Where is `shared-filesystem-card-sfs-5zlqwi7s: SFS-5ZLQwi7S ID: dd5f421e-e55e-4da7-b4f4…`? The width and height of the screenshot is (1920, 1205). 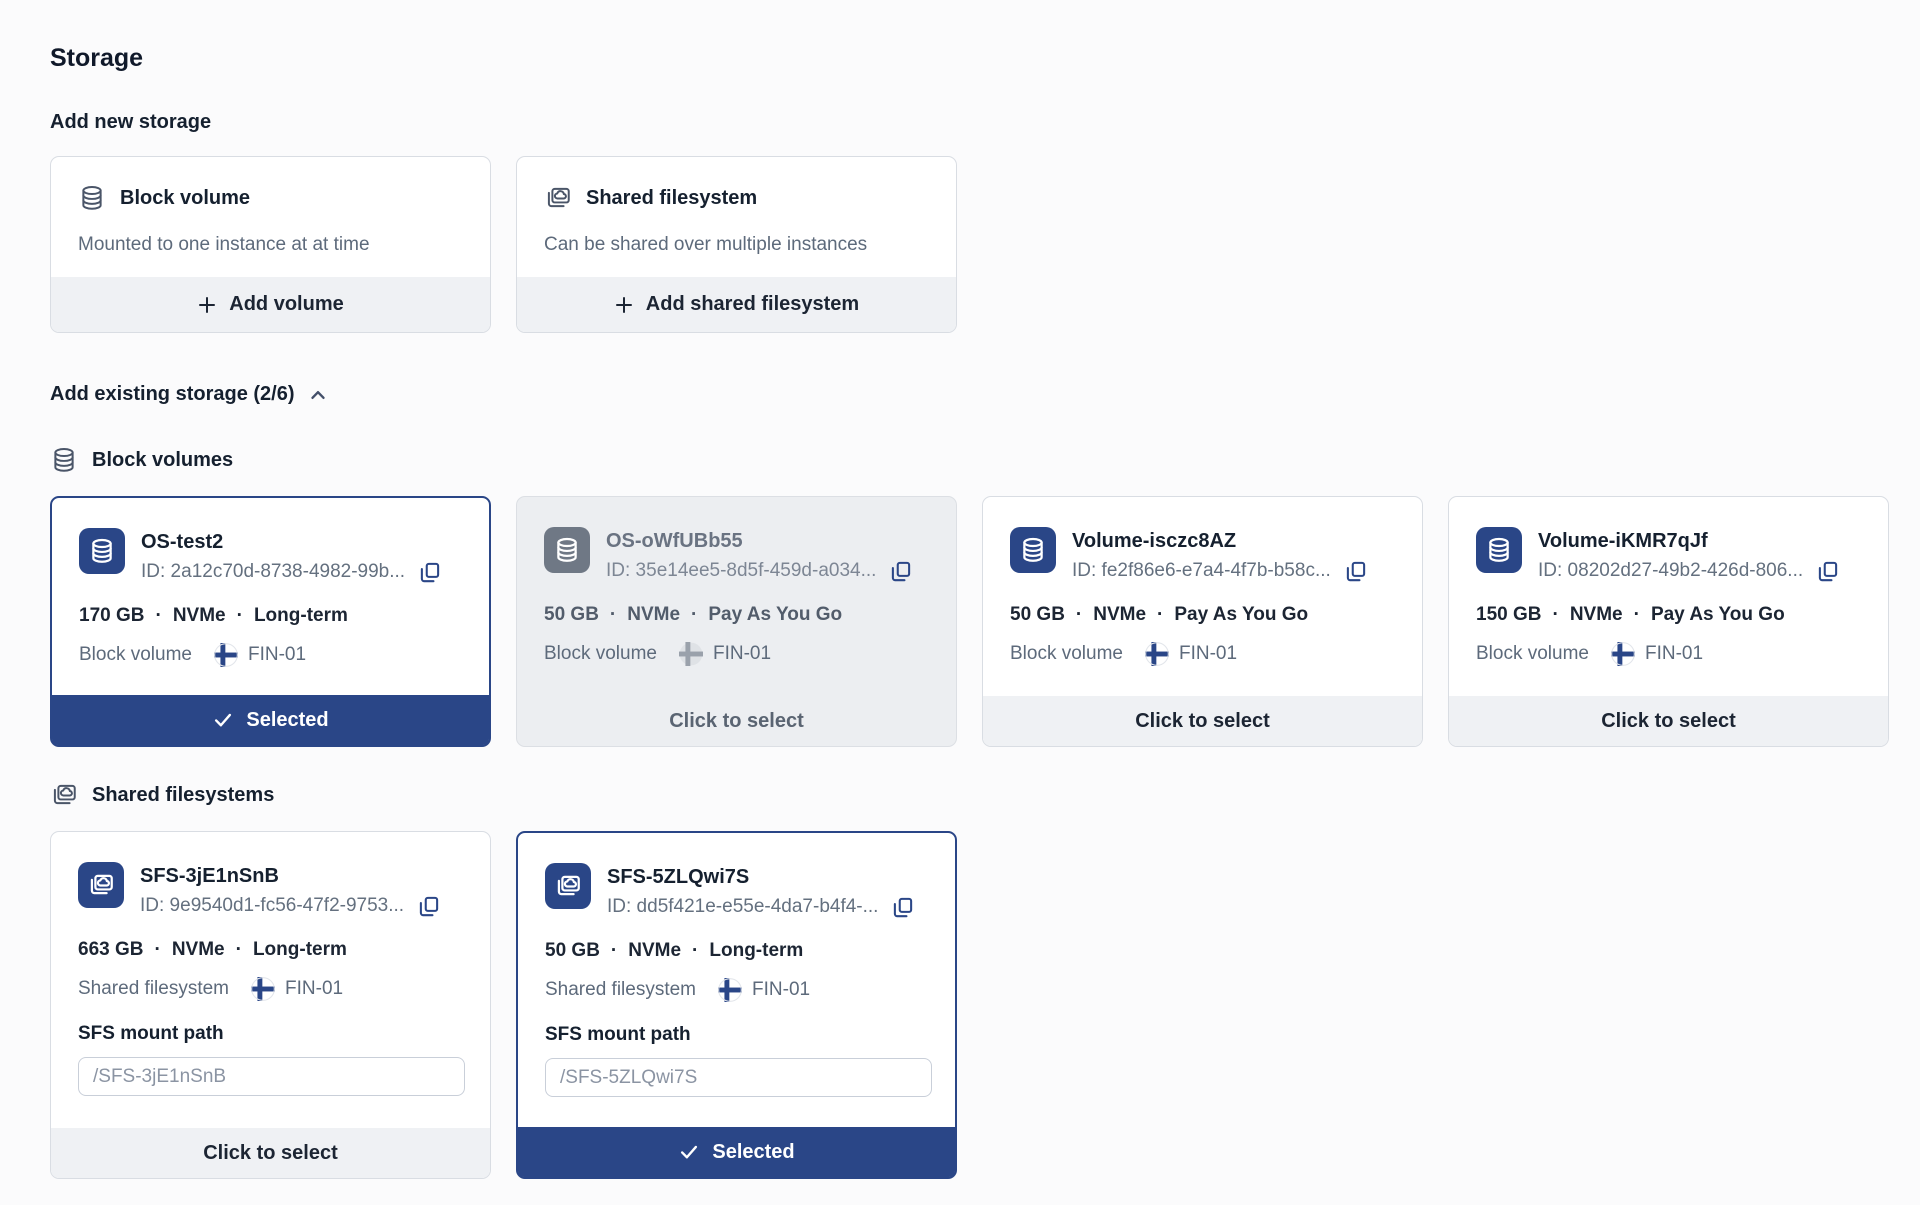
shared-filesystem-card-sfs-5zlqwi7s: SFS-5ZLQwi7S ID: dd5f421e-e55e-4da7-b4f4… is located at coordinates (736, 1005).